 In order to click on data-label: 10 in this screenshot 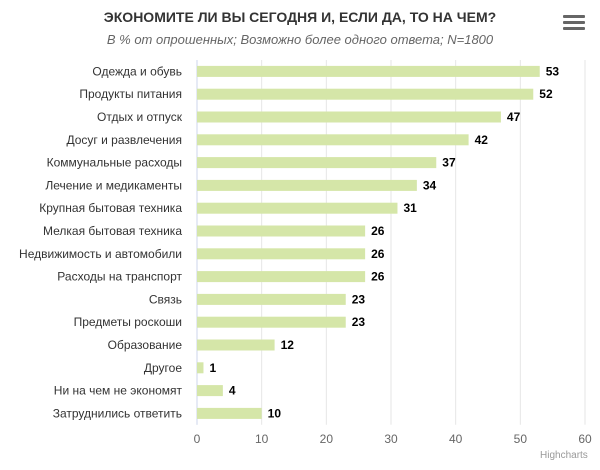, I will do `click(275, 413)`.